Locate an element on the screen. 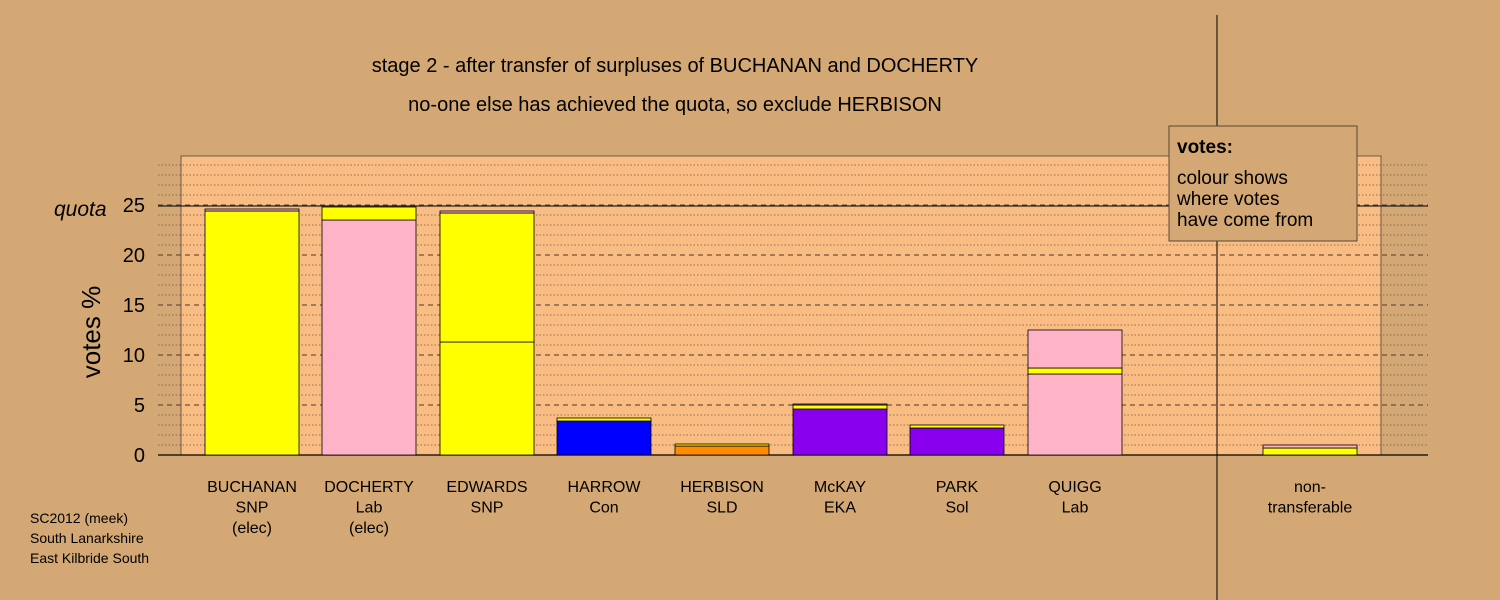 The image size is (1500, 600). y-tick-label: 0 is located at coordinates (139, 456).